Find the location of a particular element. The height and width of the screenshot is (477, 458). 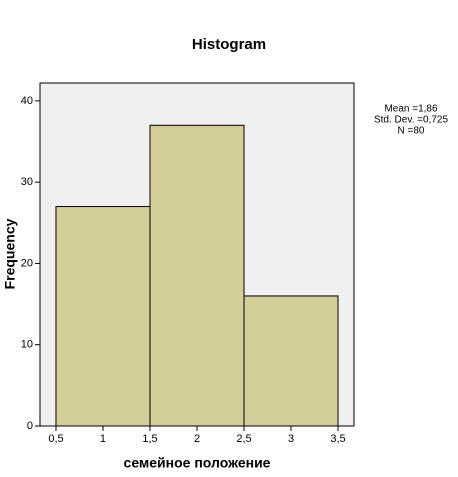

x-tick-label: 1 is located at coordinates (103, 439).